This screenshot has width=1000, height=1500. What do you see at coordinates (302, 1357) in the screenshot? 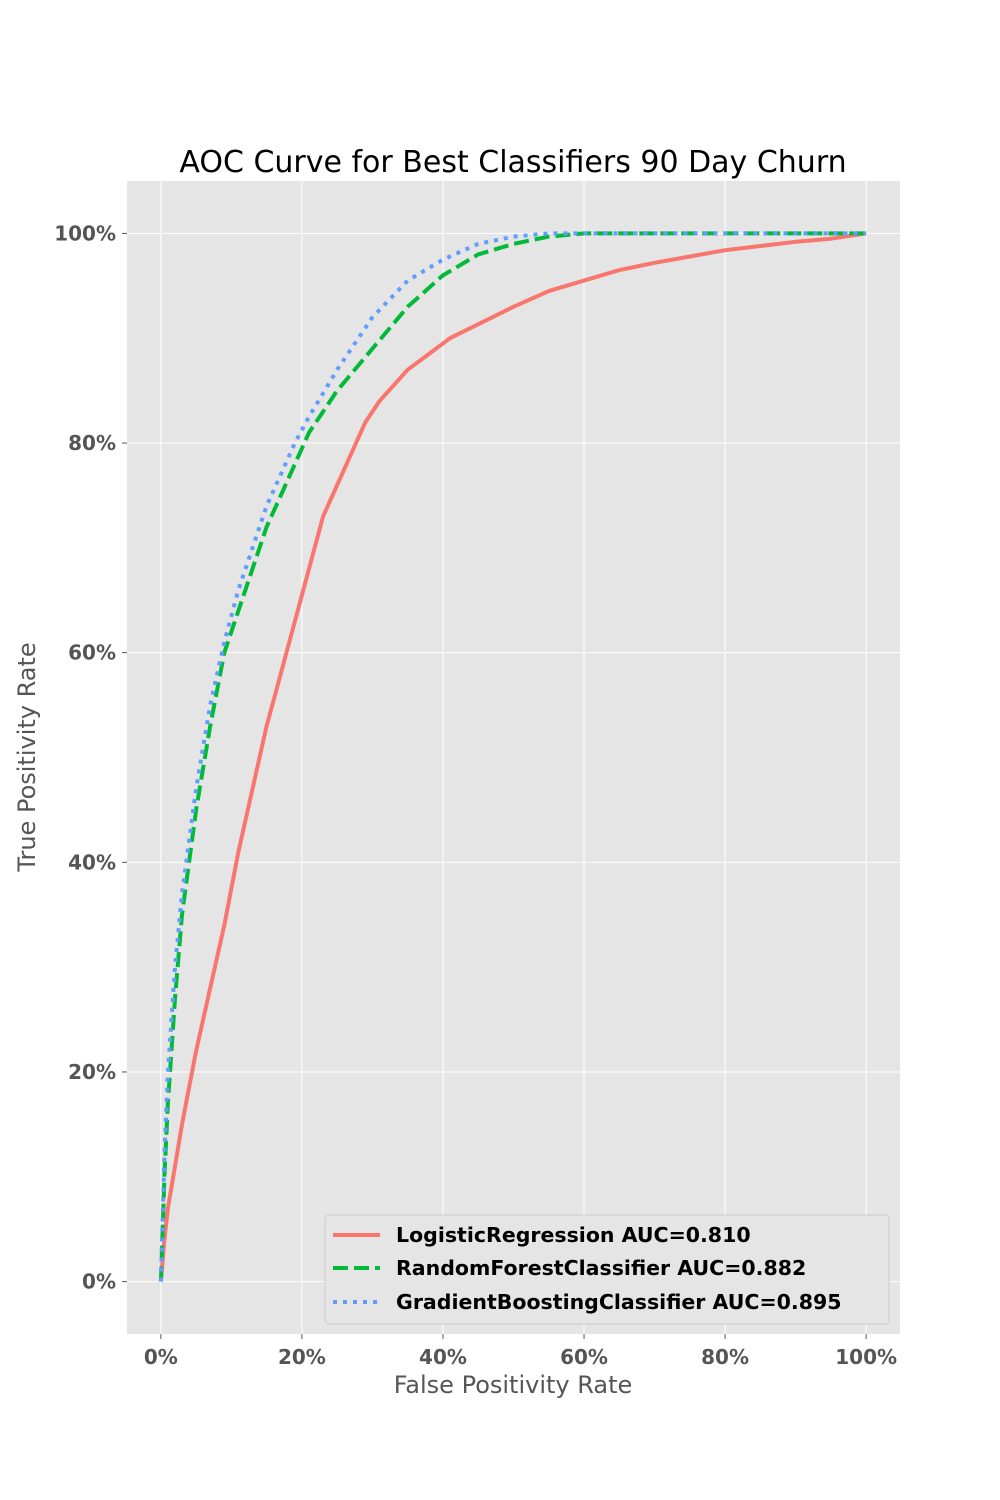
I see `x-tick-label: 20%` at bounding box center [302, 1357].